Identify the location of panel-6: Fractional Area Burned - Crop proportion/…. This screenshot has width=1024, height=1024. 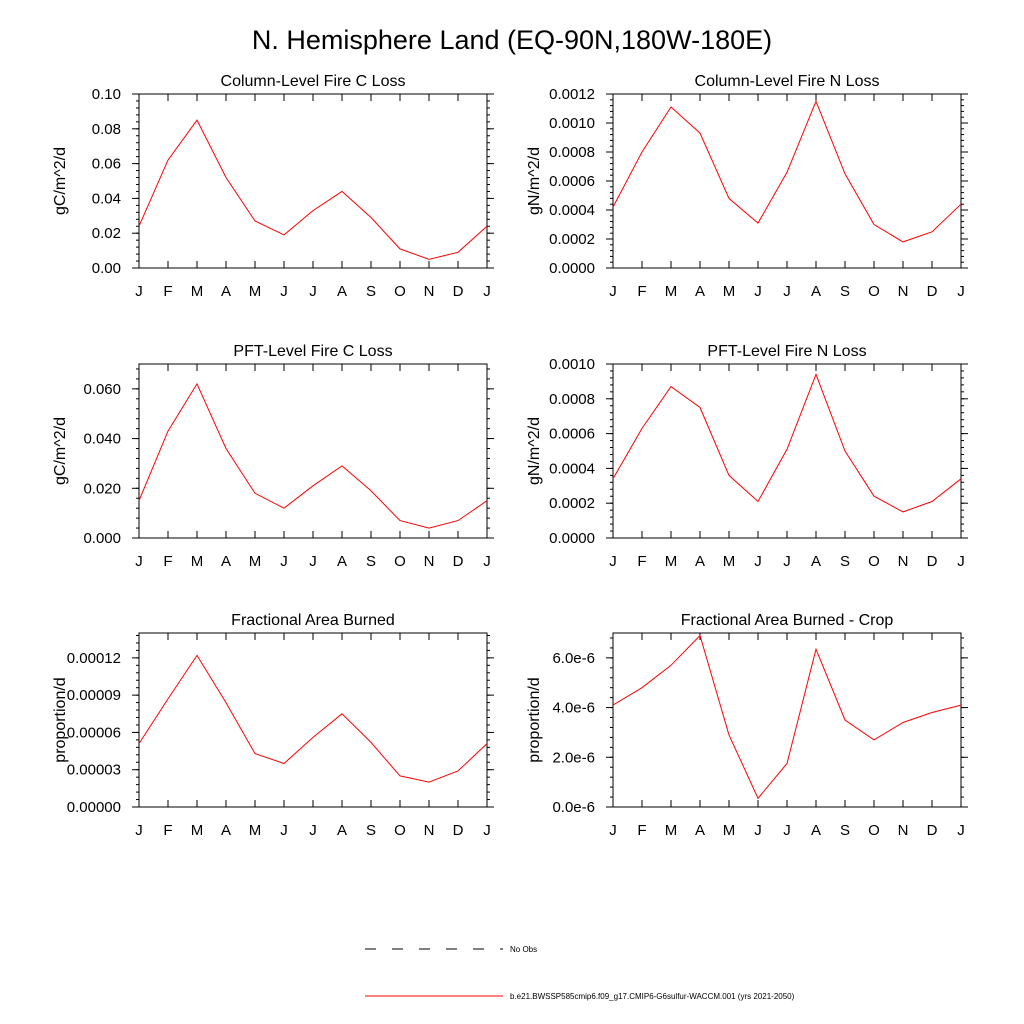
(747, 725).